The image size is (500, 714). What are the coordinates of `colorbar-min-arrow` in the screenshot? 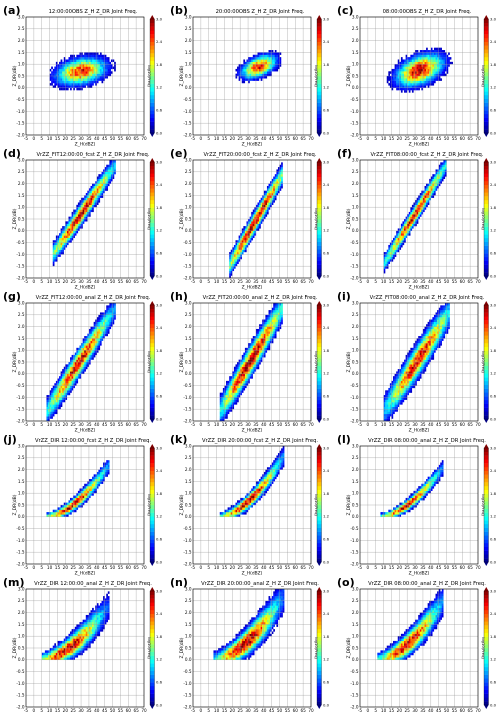 It's located at (486, 278).